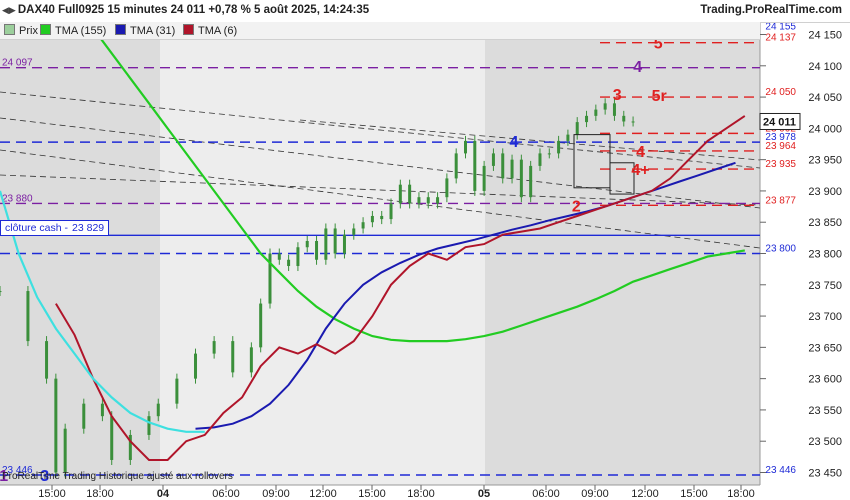 The width and height of the screenshot is (850, 500). What do you see at coordinates (576, 206) in the screenshot?
I see `wave-label-8: 2` at bounding box center [576, 206].